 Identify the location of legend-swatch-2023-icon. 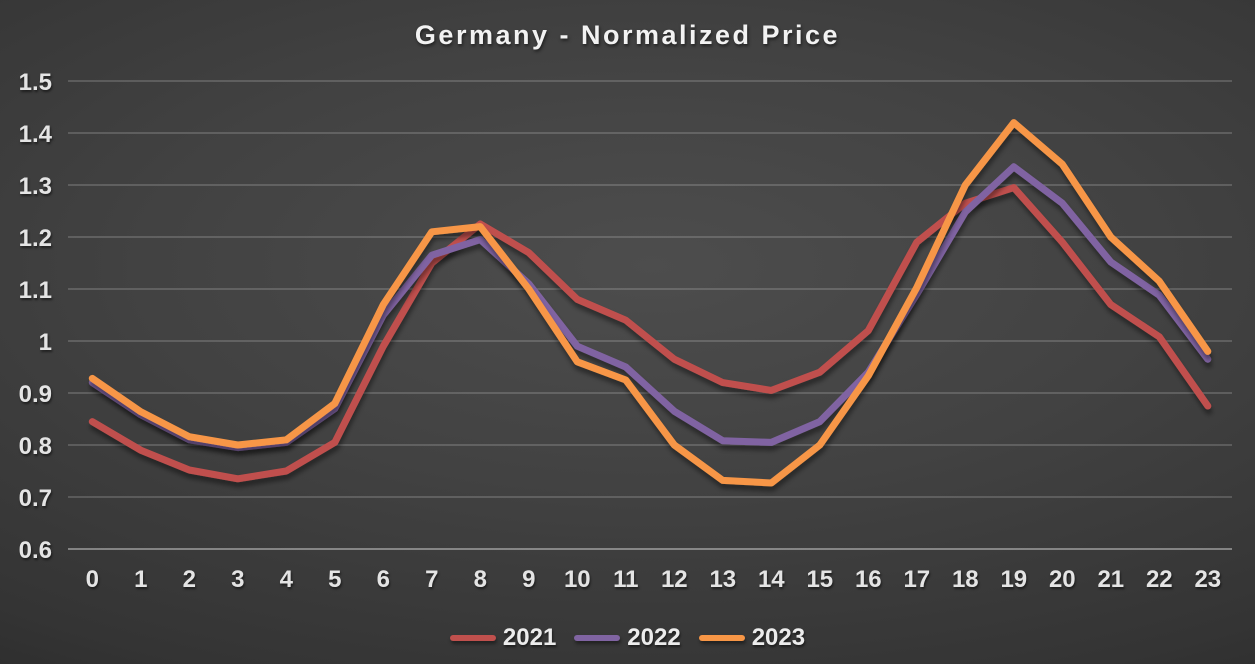
(721, 638).